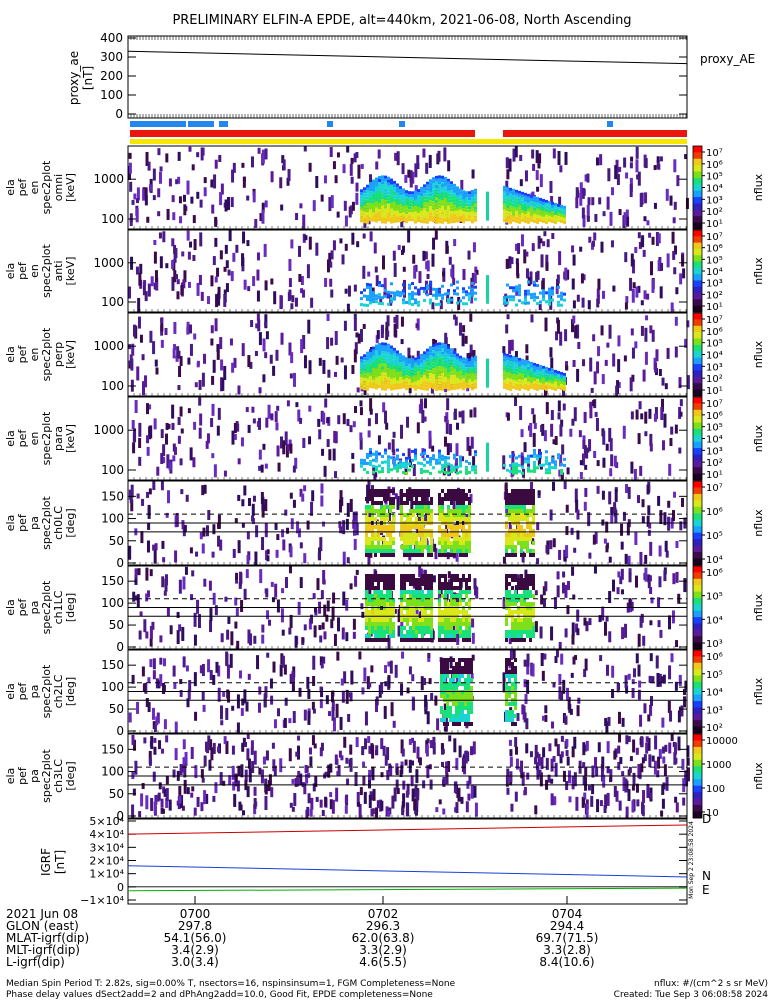 This screenshot has height=1000, width=775. I want to click on panel-ylabel-line: spec2plot, so click(46, 354).